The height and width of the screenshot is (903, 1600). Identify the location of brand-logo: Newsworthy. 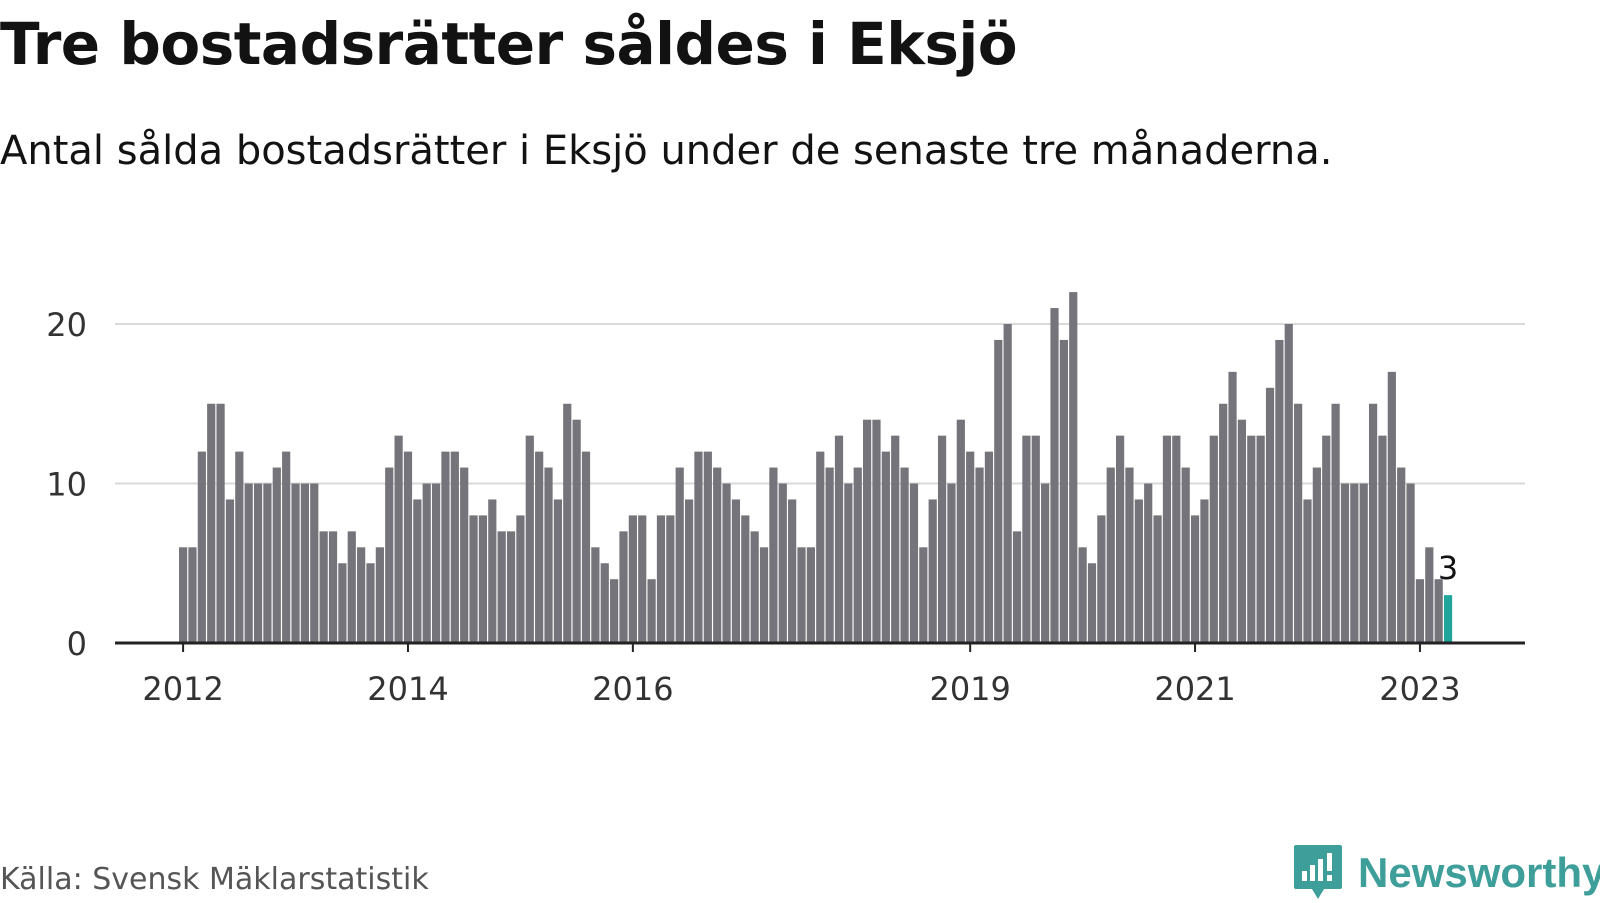
(1446, 873).